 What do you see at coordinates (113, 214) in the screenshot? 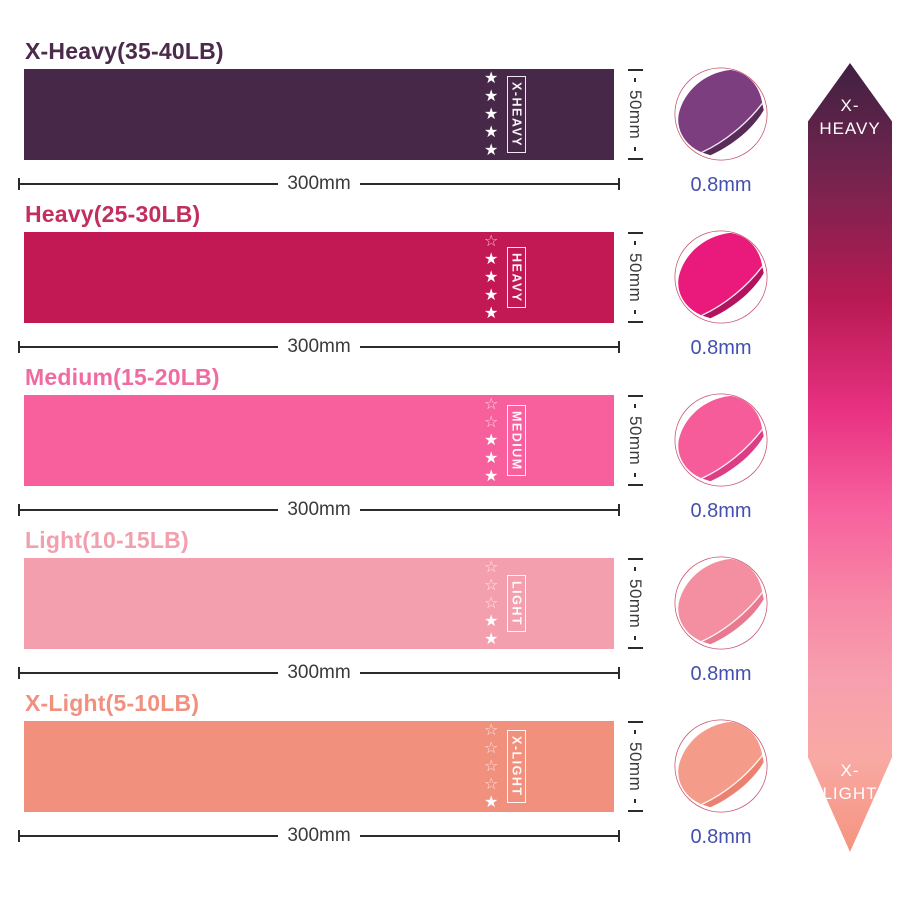
I see `band-title: Heavy(25-30LB)` at bounding box center [113, 214].